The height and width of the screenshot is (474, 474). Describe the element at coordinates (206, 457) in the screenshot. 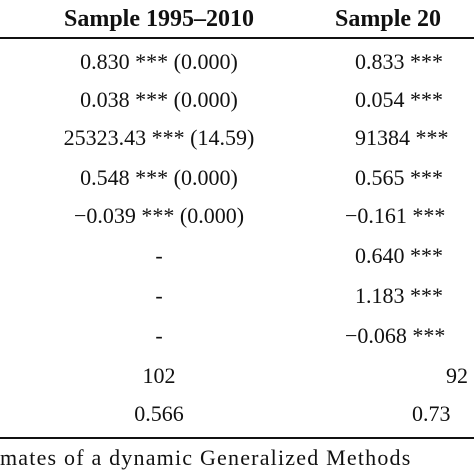

I see `table-note: mates of a dynamic Generalized Methods` at that location.